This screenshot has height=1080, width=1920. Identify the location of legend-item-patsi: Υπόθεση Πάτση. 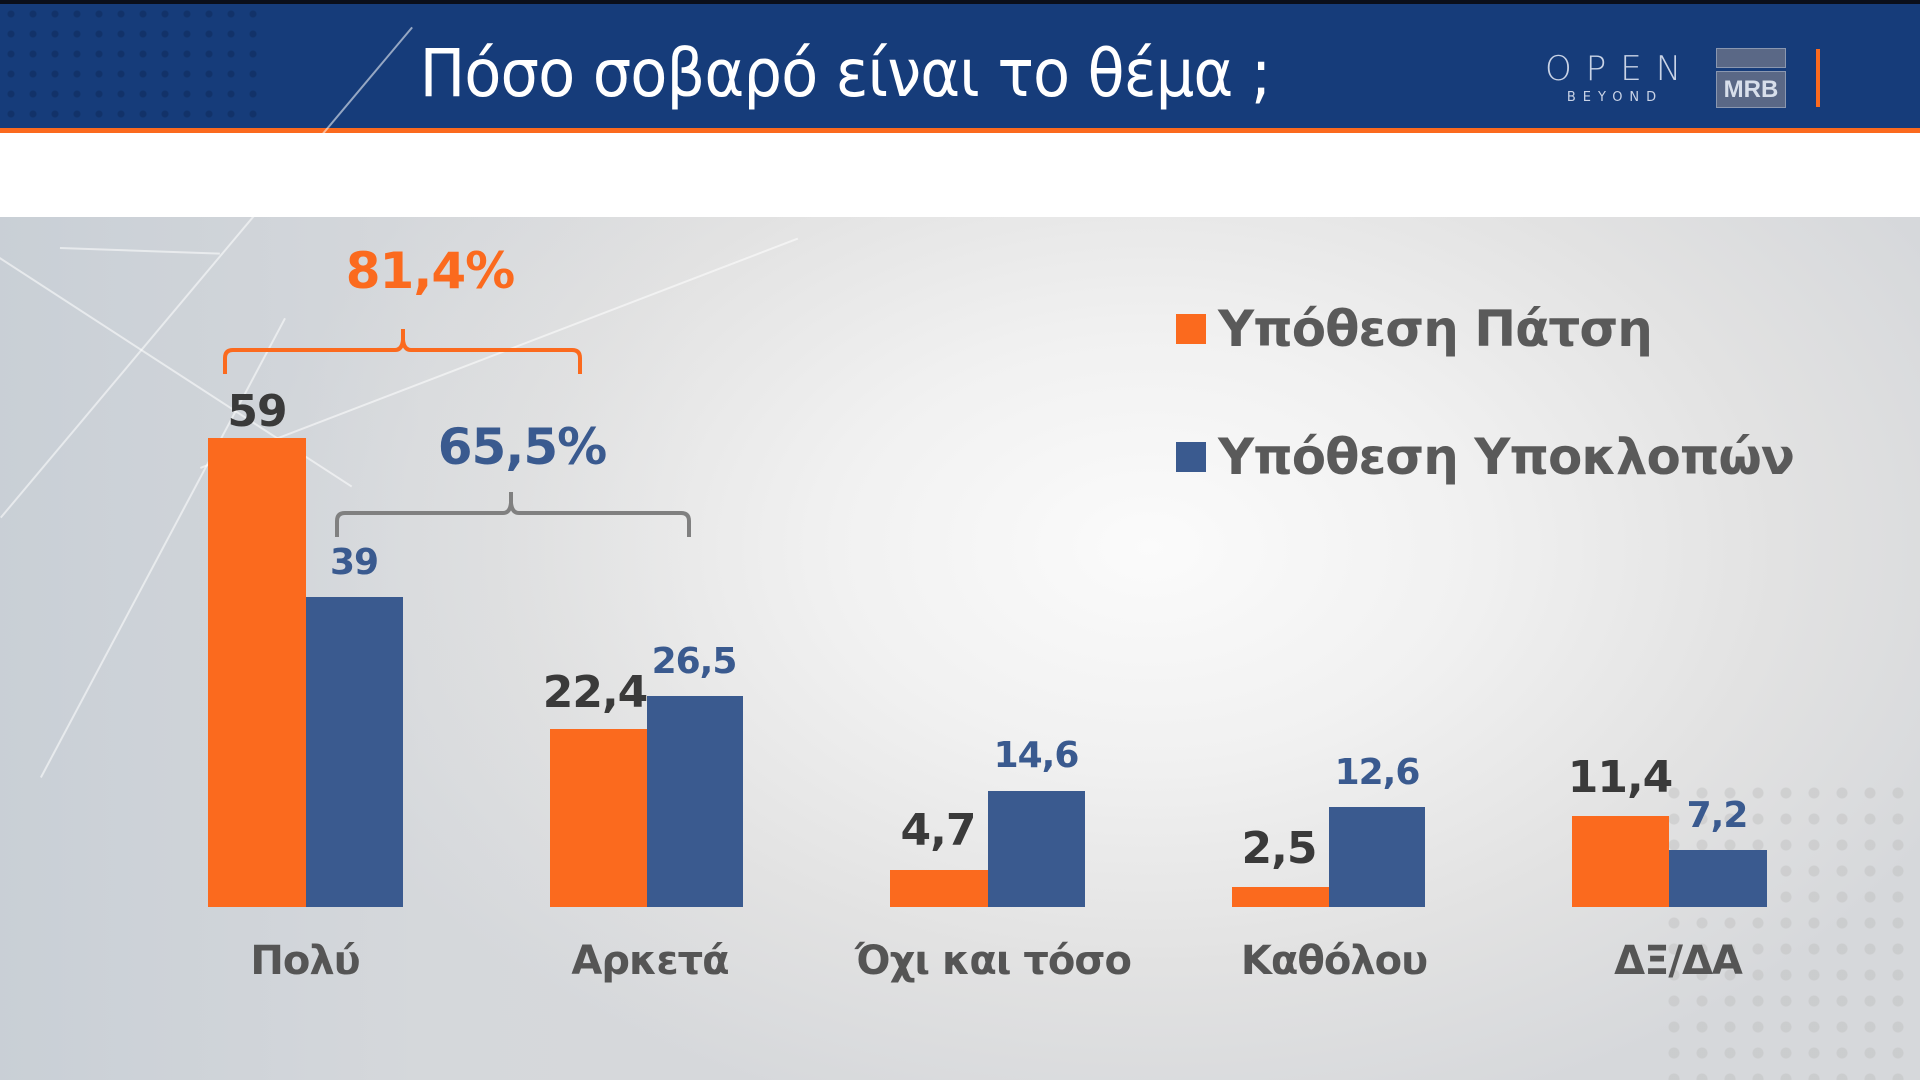
(1414, 329).